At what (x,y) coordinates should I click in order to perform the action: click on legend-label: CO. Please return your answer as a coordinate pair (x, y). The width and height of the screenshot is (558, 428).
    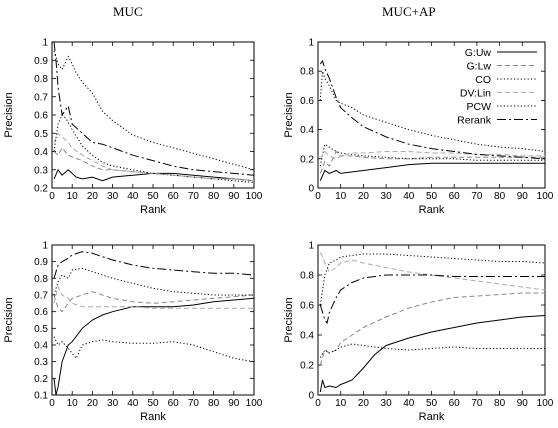
    Looking at the image, I should click on (483, 80).